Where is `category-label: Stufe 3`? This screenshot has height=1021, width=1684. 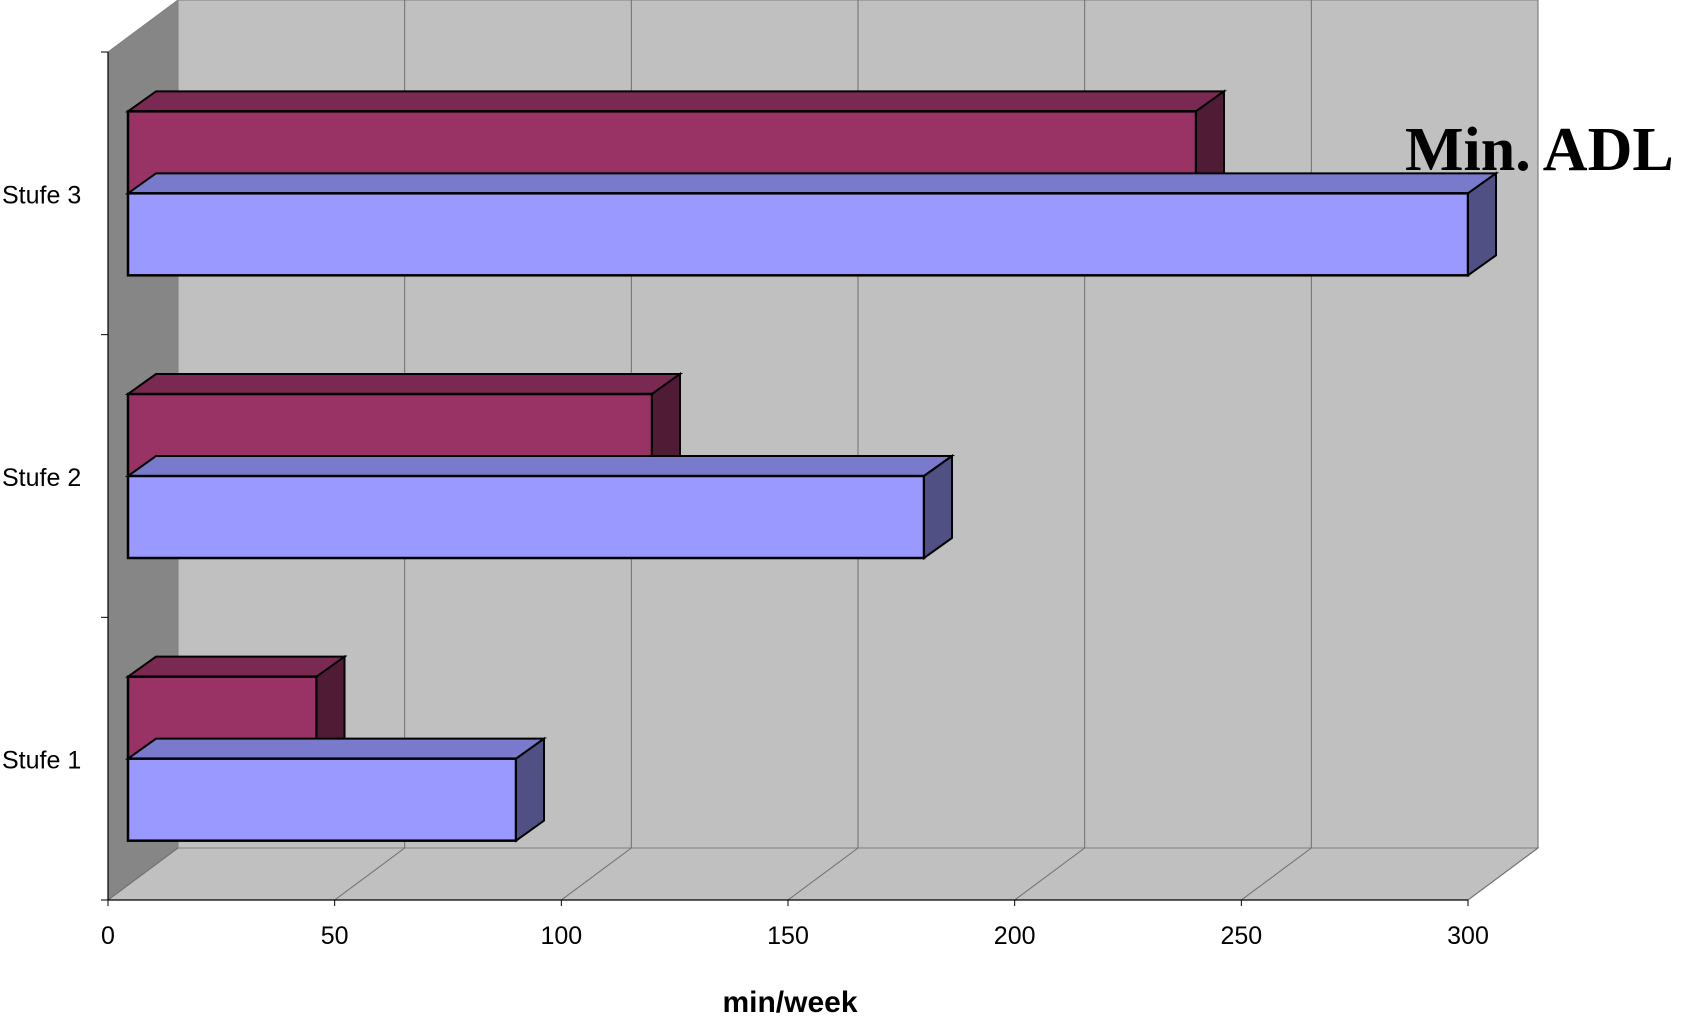 category-label: Stufe 3 is located at coordinates (41, 195).